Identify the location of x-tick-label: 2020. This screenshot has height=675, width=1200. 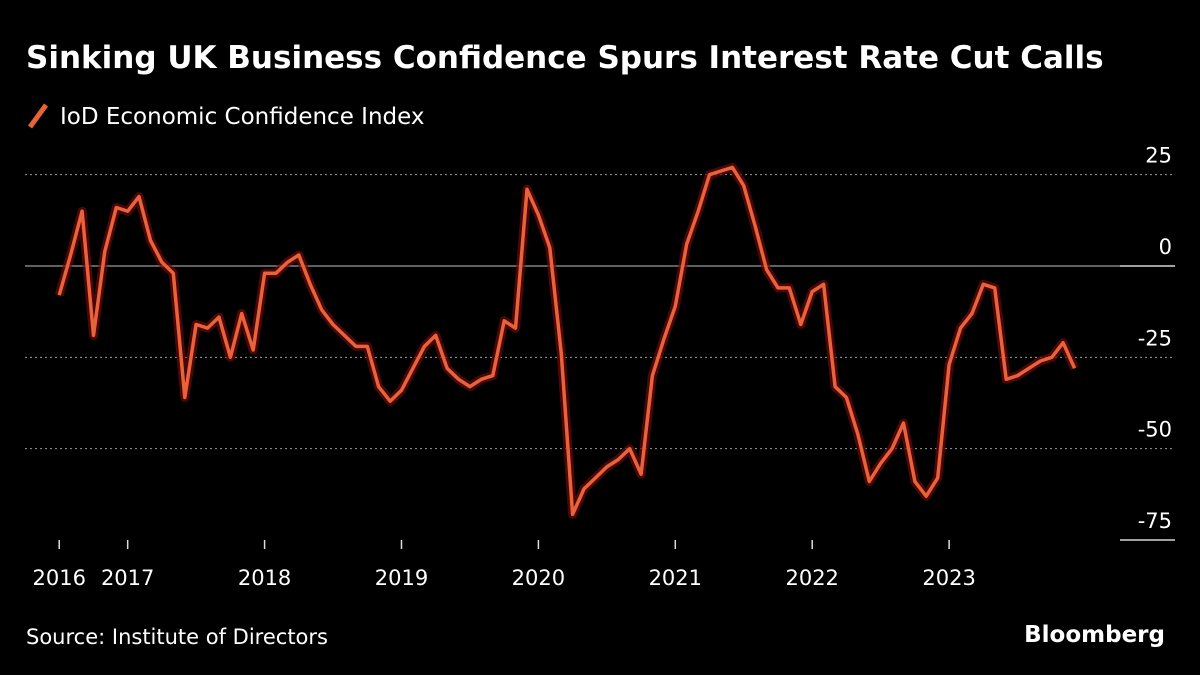
(538, 578).